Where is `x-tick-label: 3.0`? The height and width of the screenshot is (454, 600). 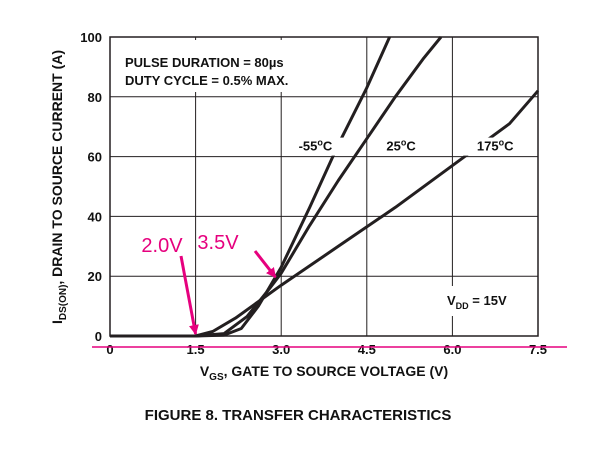 x-tick-label: 3.0 is located at coordinates (281, 349).